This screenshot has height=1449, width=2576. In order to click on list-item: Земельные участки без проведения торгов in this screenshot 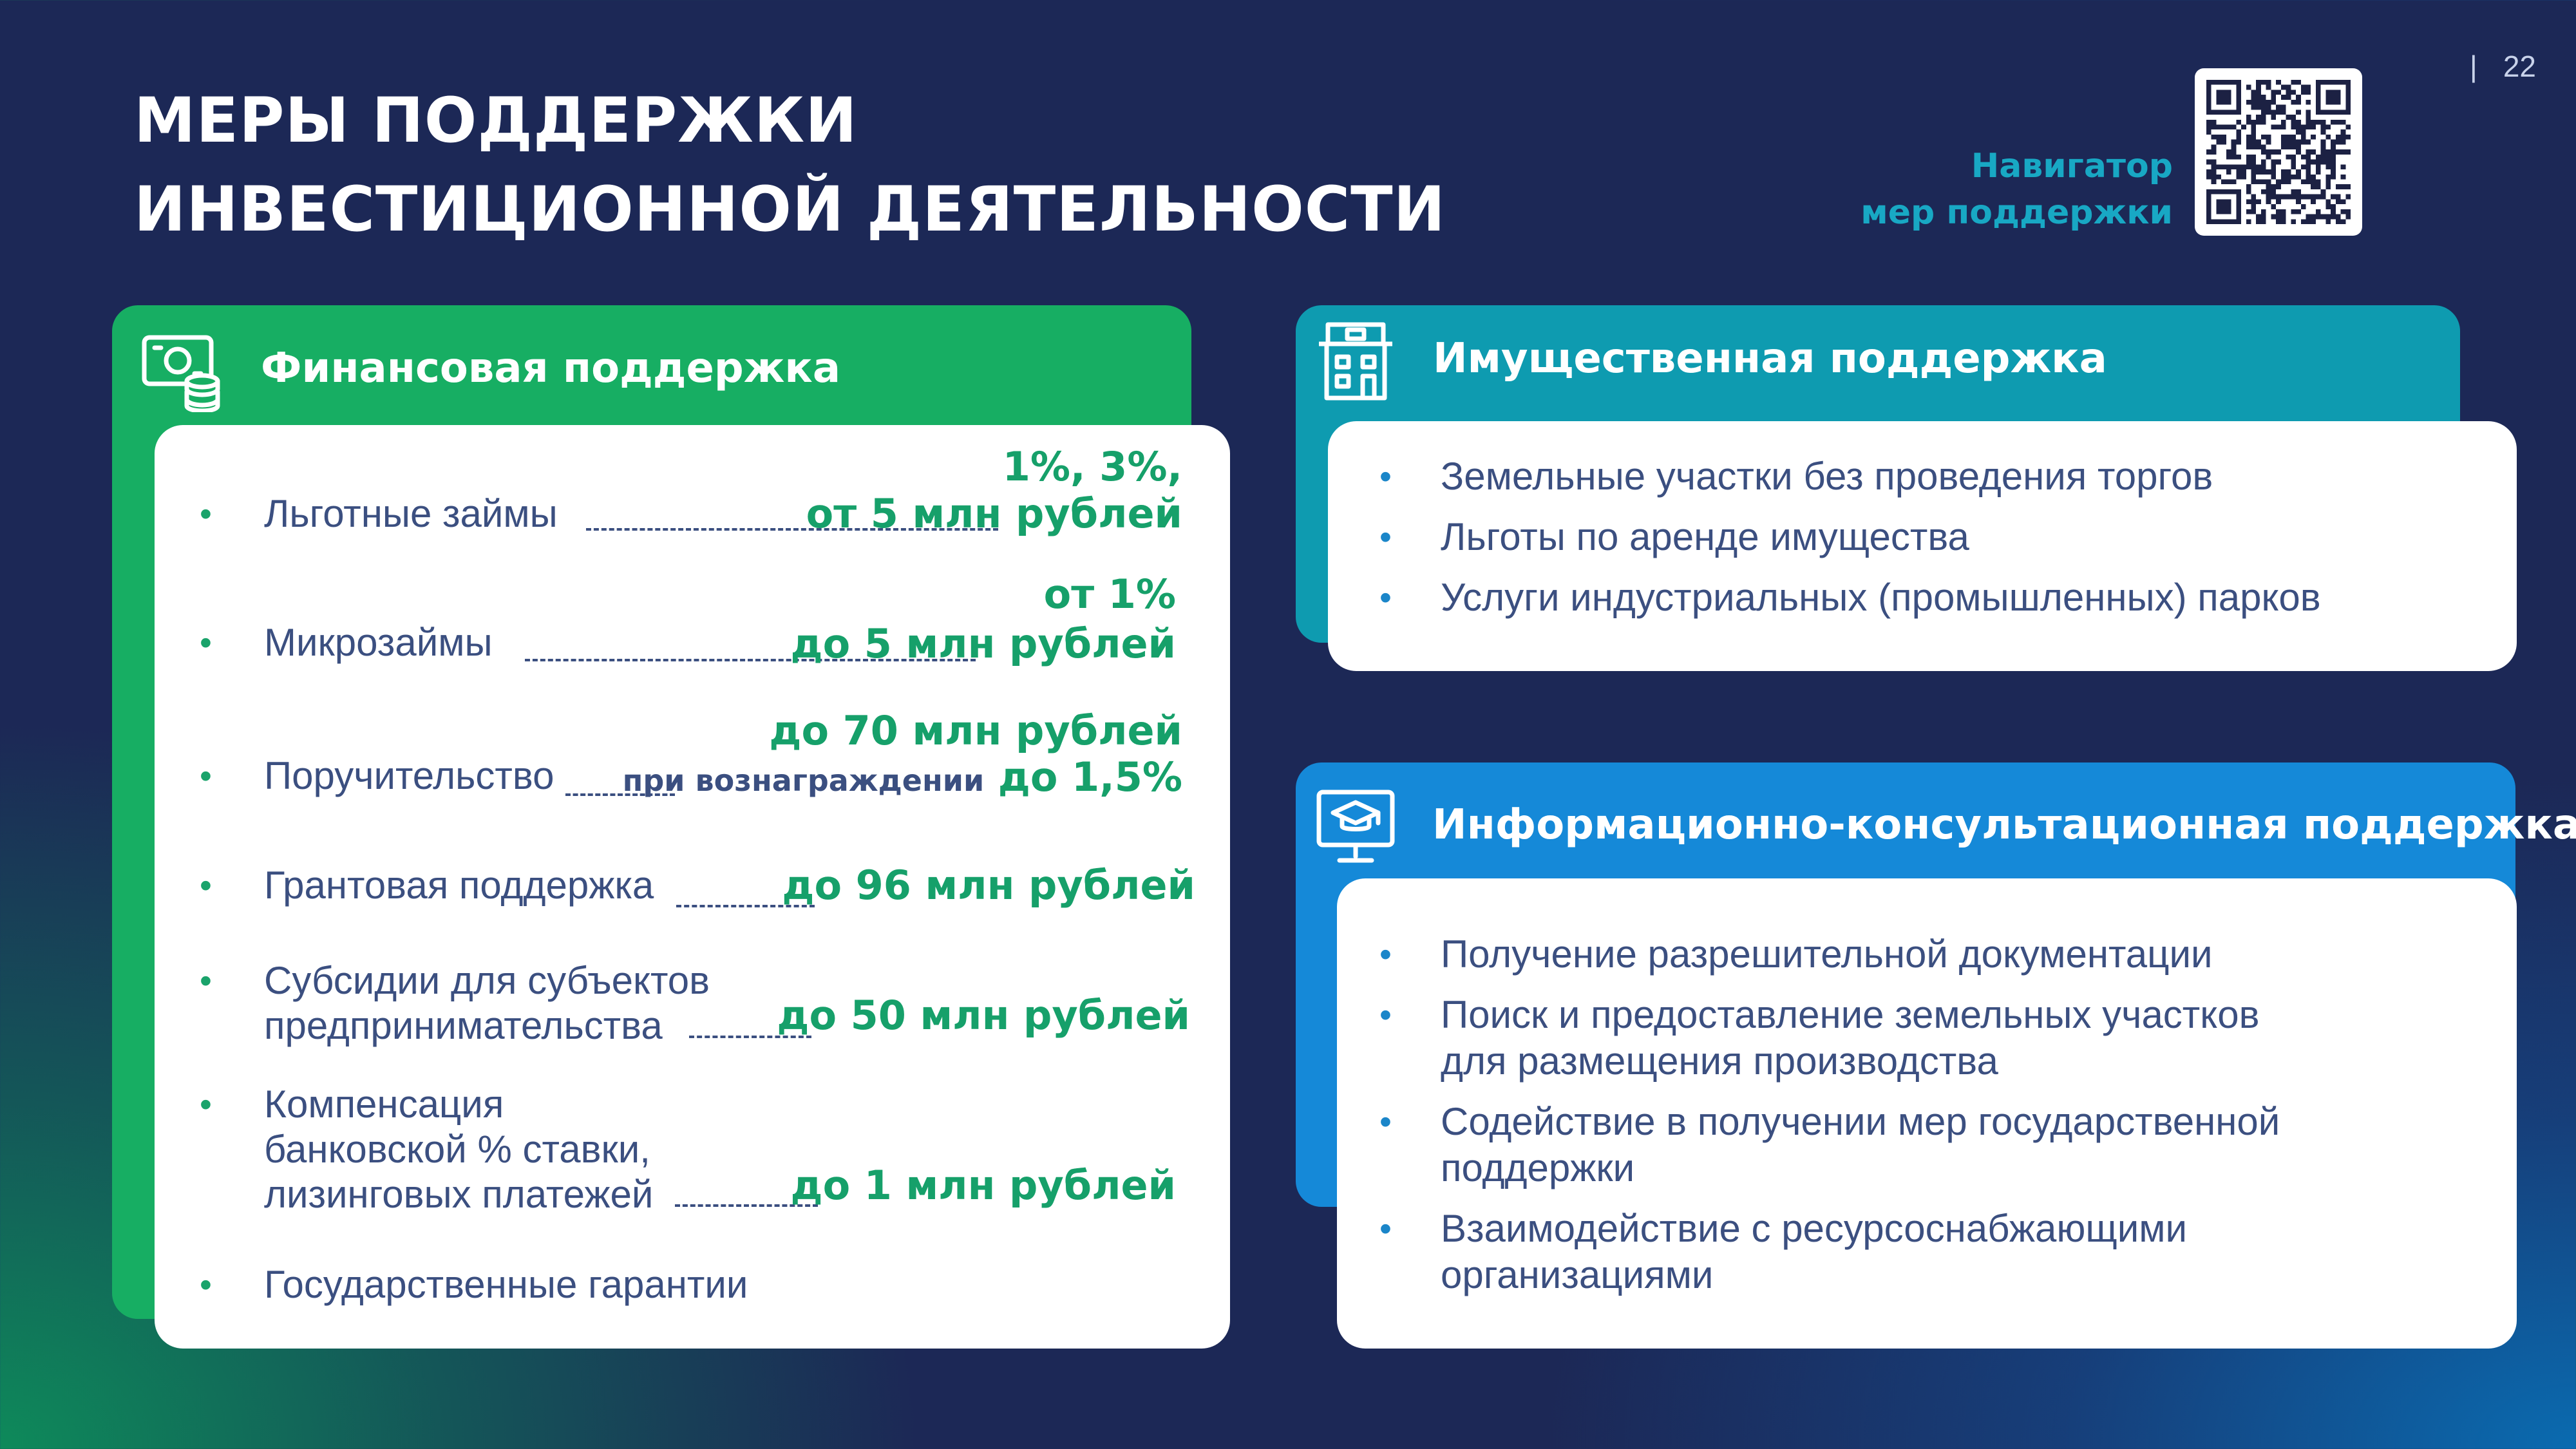, I will do `click(1850, 477)`.